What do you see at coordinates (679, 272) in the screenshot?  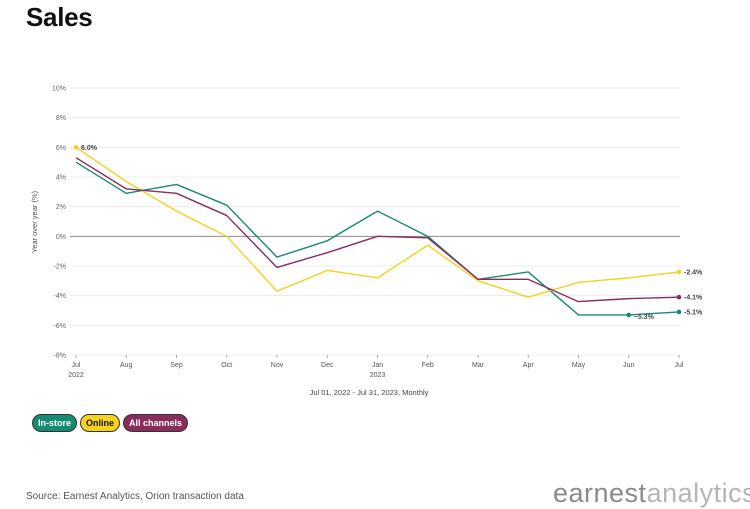 I see `end-point-online` at bounding box center [679, 272].